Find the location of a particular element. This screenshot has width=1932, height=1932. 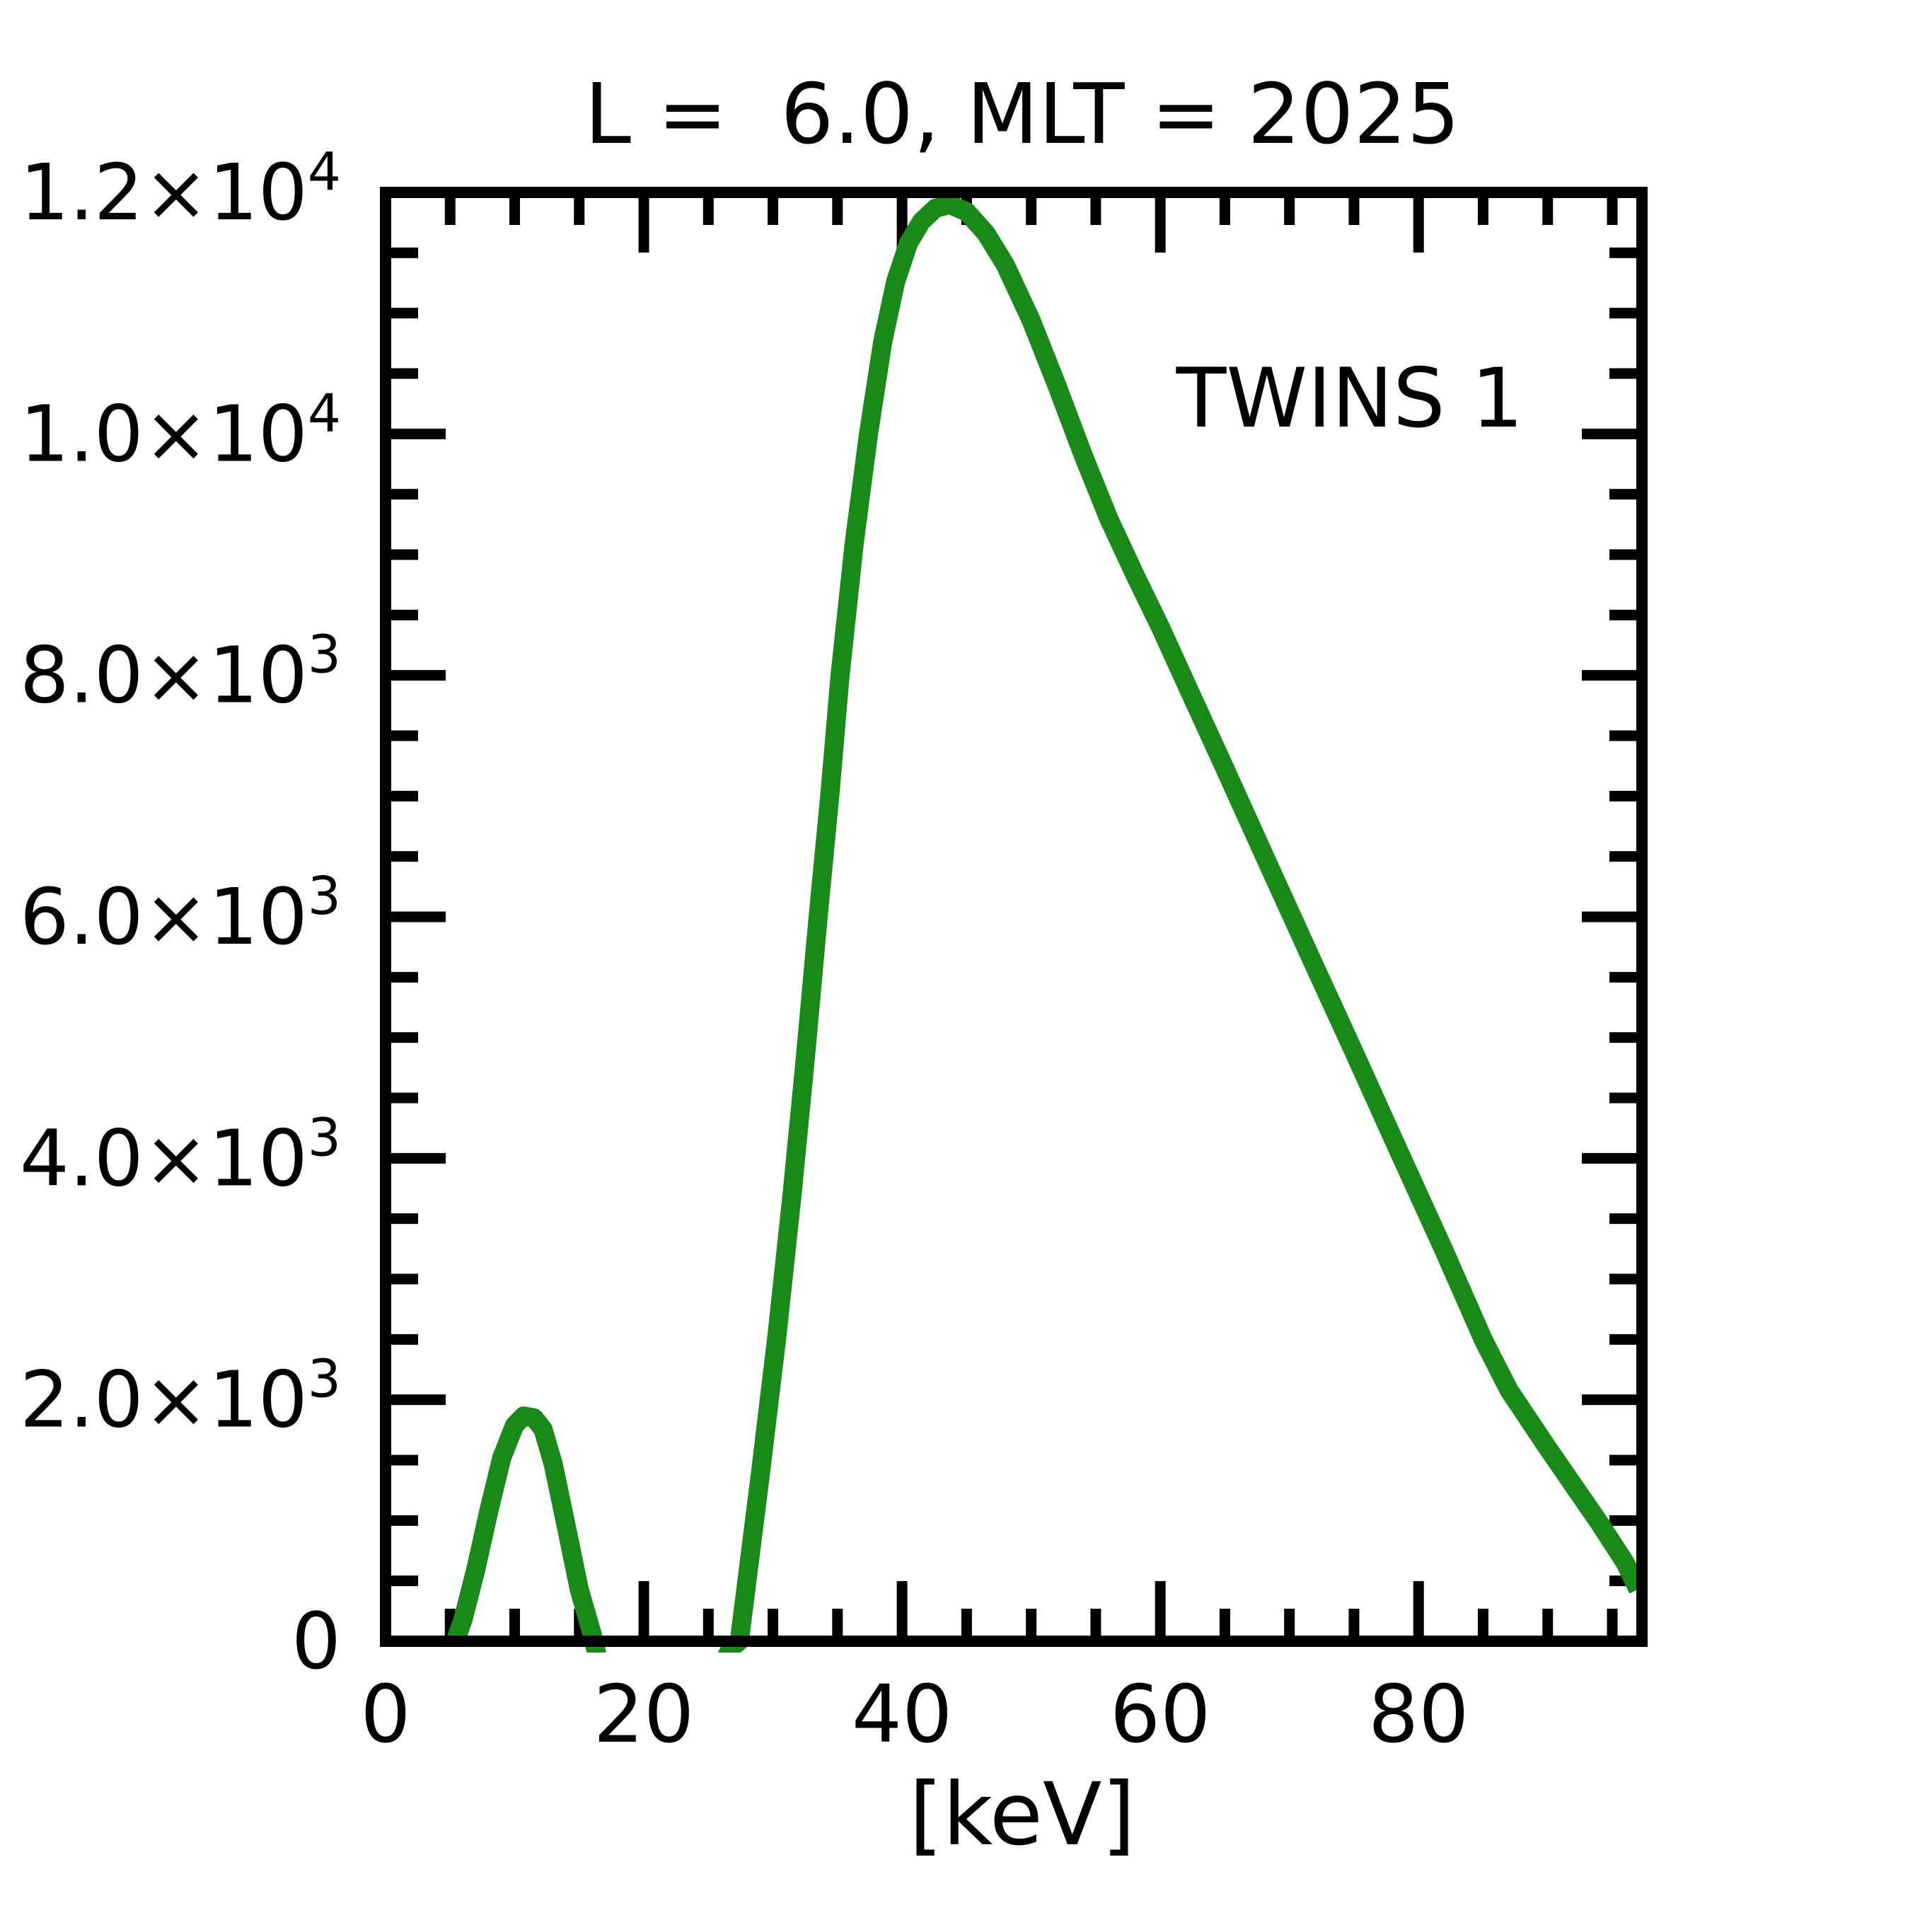

y-tick-label: 2.0×103 is located at coordinates (180, 1397).